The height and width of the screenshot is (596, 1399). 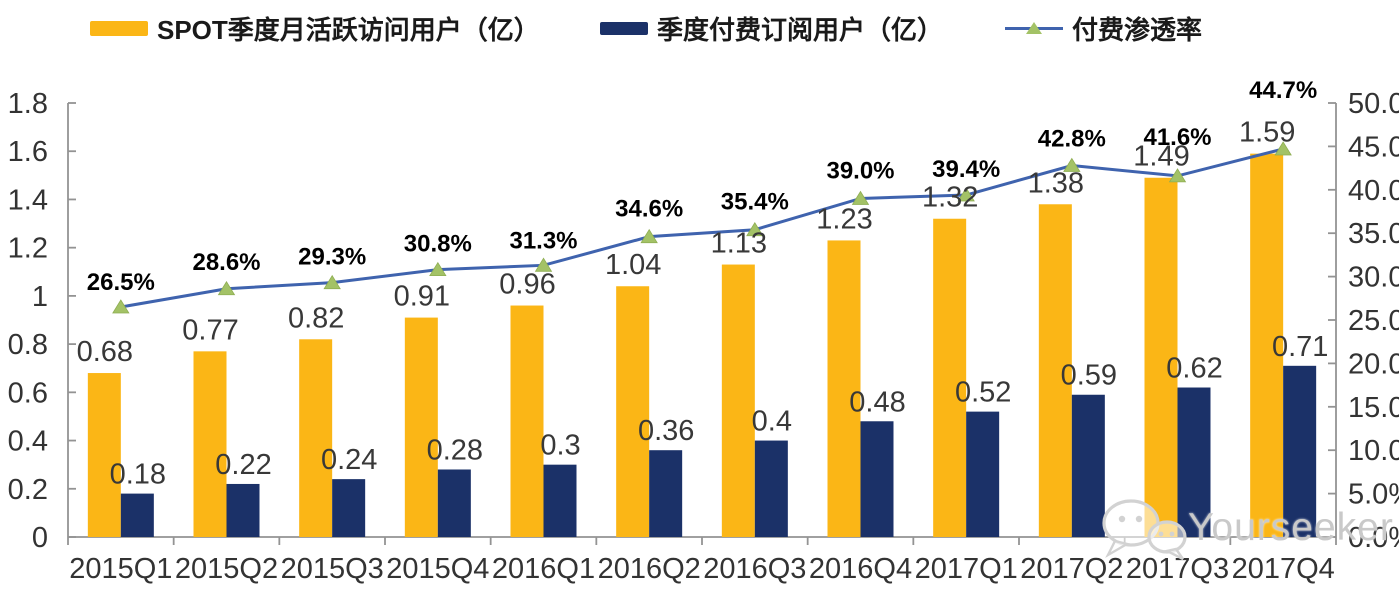 I want to click on right-axis-tick-label: 10.0%, so click(x=1373, y=451).